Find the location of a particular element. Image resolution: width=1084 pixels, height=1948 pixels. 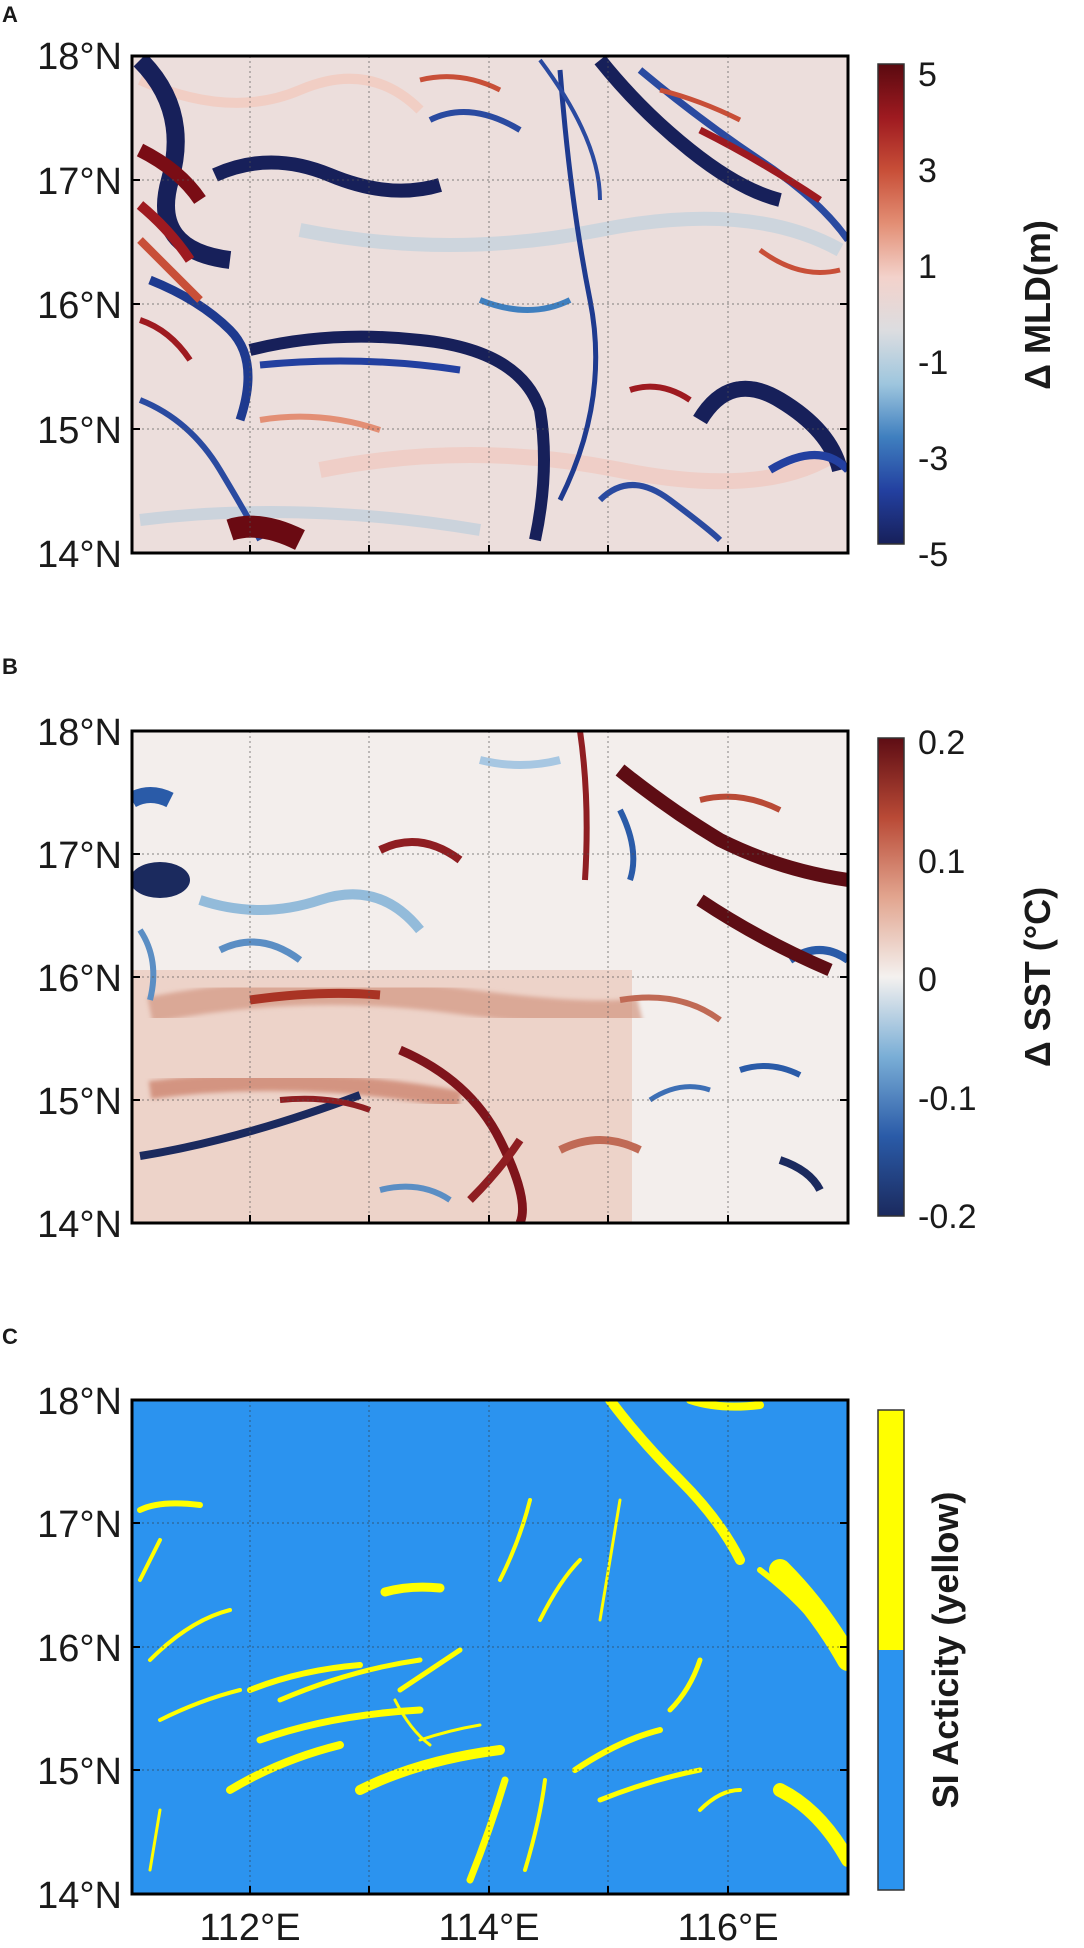

colorbar-b is located at coordinates (891, 977).